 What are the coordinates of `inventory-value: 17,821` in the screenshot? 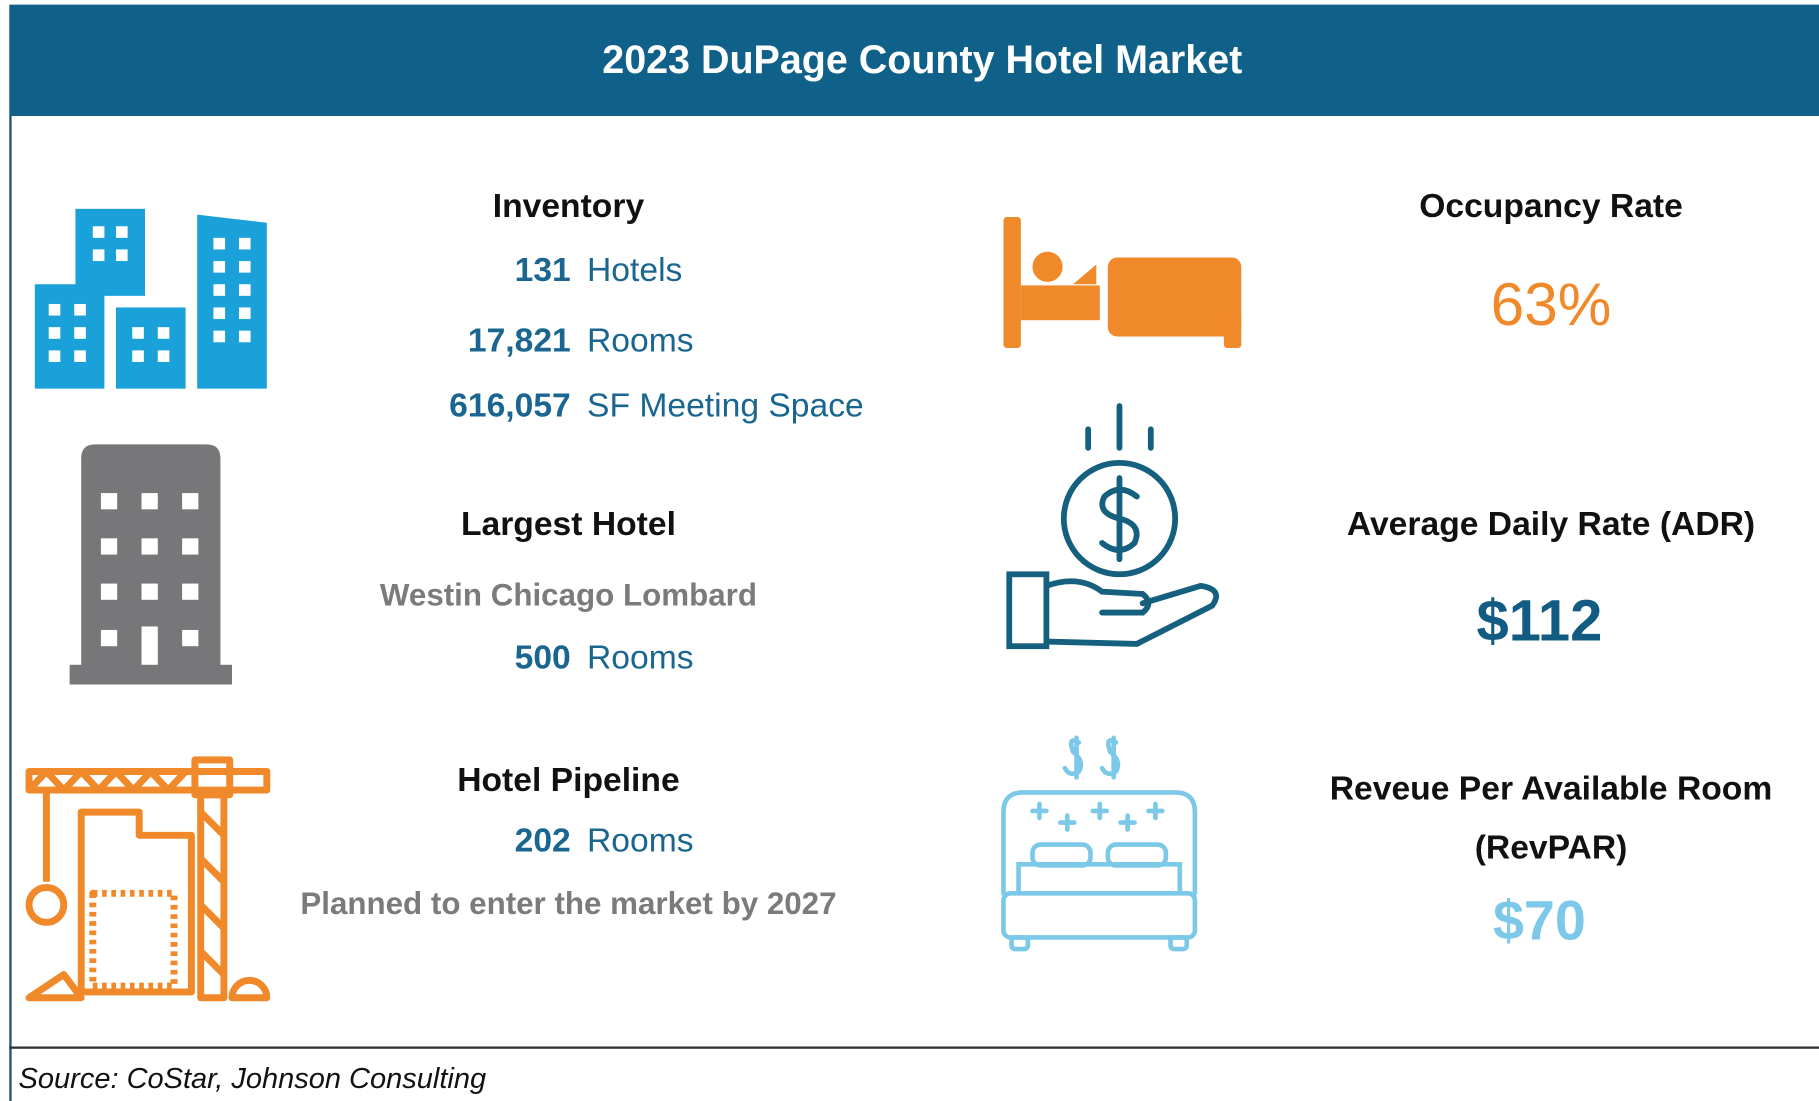 It's located at (519, 341).